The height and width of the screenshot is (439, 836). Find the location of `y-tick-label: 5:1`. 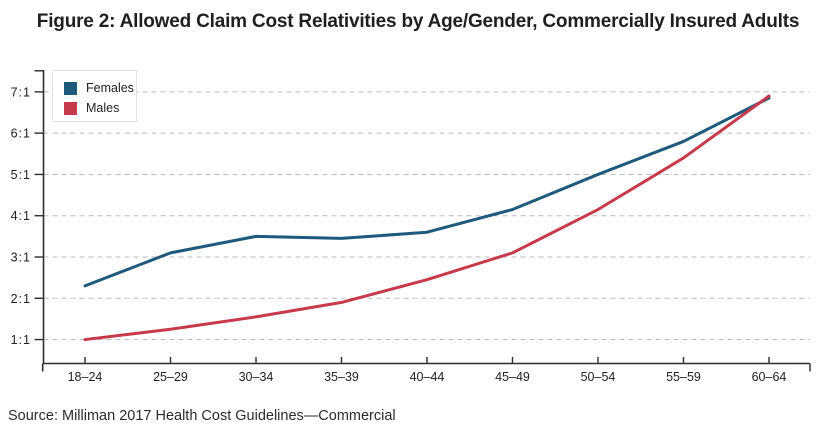

y-tick-label: 5:1 is located at coordinates (21, 175).